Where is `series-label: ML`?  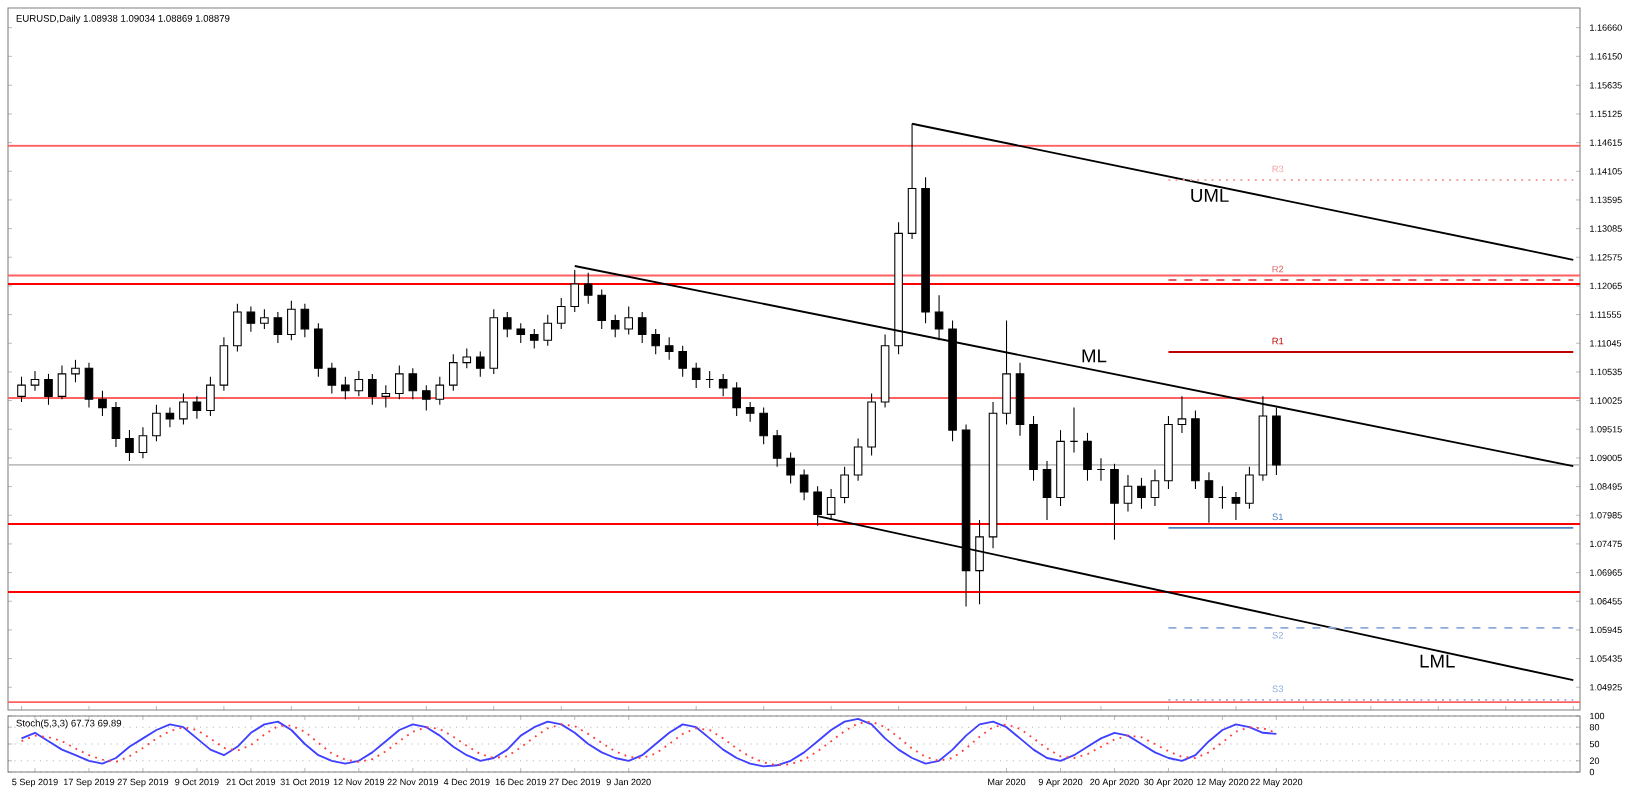
series-label: ML is located at coordinates (1094, 356).